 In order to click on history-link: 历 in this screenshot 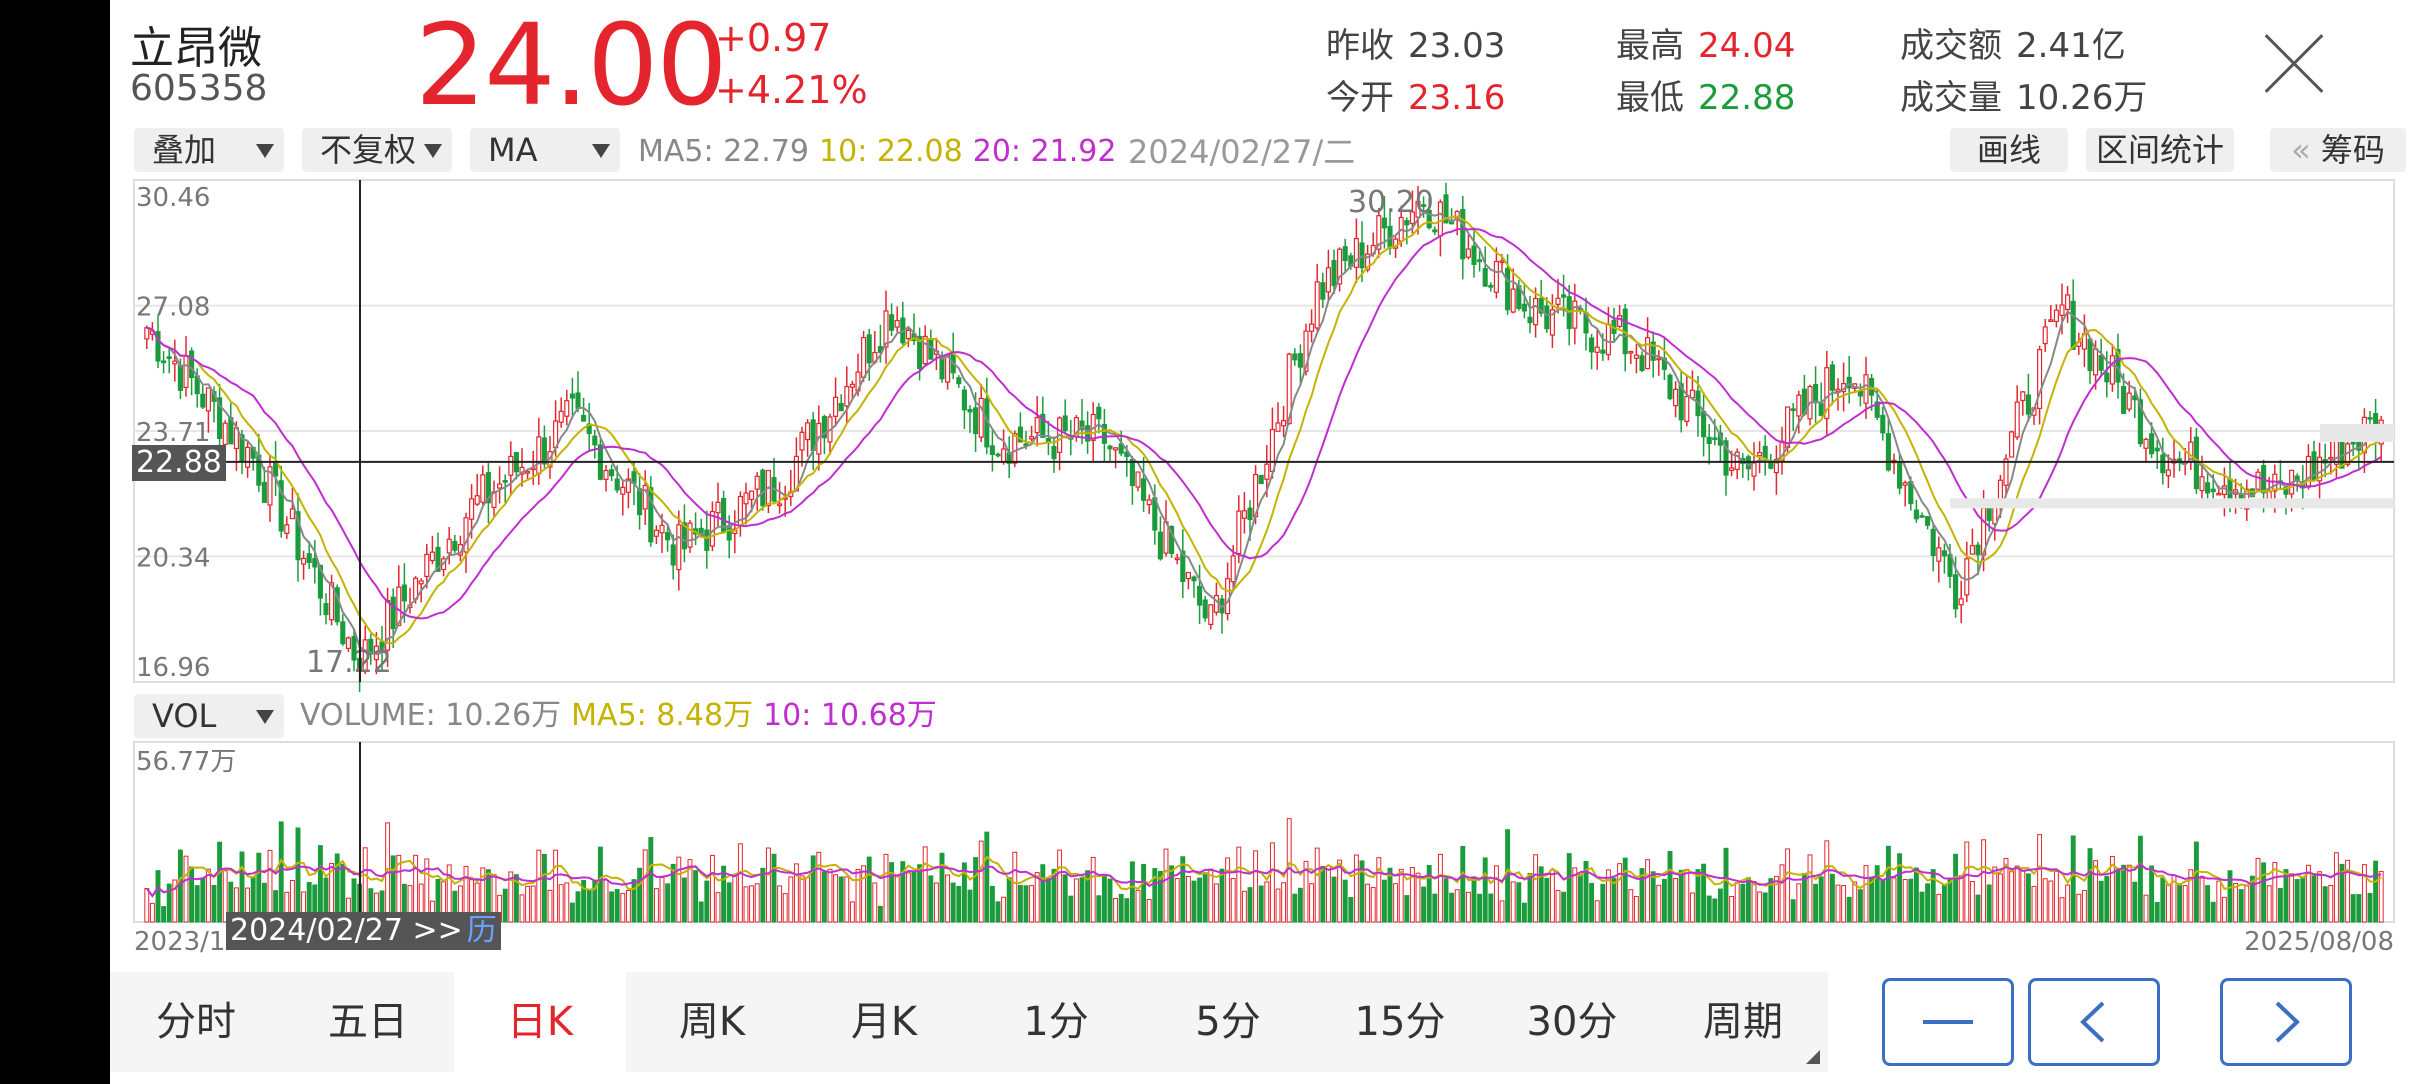, I will do `click(481, 930)`.